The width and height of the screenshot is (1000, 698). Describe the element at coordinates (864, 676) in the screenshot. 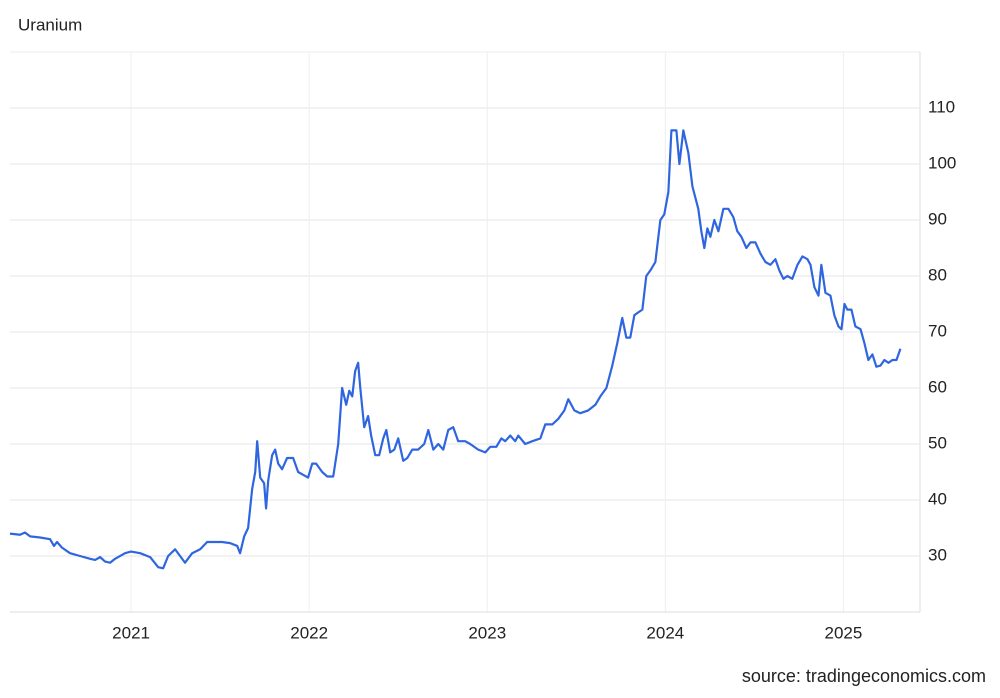

I see `source-note: source: tradingeconomics.com` at that location.